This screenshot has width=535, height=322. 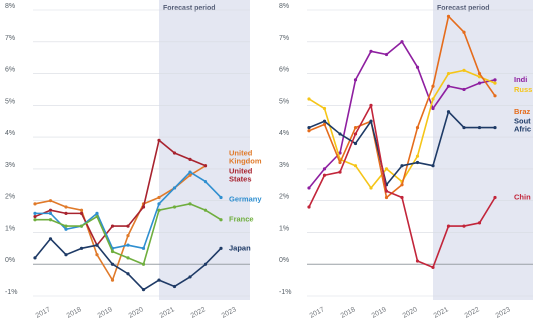 What do you see at coordinates (11, 292) in the screenshot?
I see `y-tick-label: -1%` at bounding box center [11, 292].